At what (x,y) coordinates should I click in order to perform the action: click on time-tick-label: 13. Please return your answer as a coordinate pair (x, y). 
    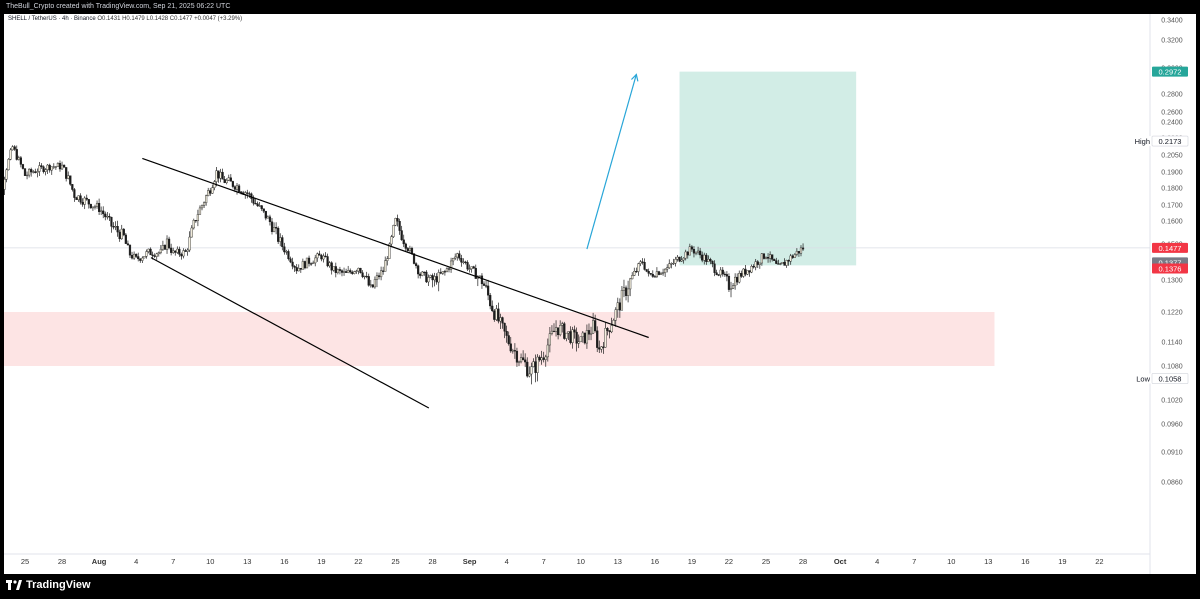
    Looking at the image, I should click on (618, 561).